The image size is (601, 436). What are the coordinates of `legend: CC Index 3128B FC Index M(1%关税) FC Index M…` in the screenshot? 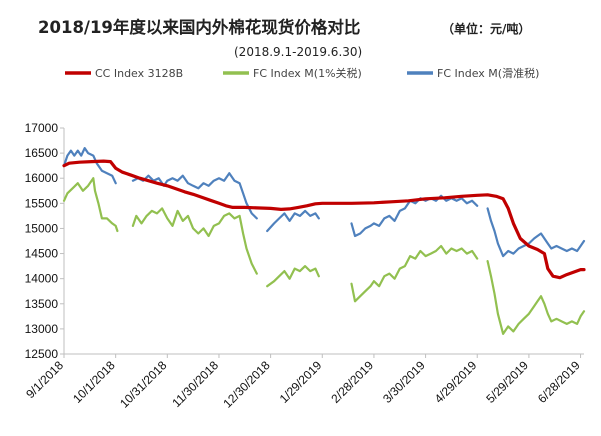 It's located at (302, 73).